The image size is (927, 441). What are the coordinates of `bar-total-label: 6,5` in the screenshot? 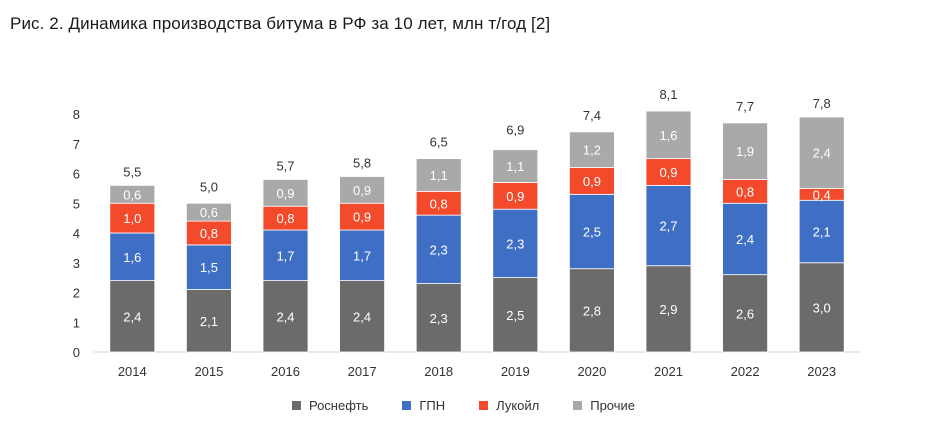 It's located at (439, 142).